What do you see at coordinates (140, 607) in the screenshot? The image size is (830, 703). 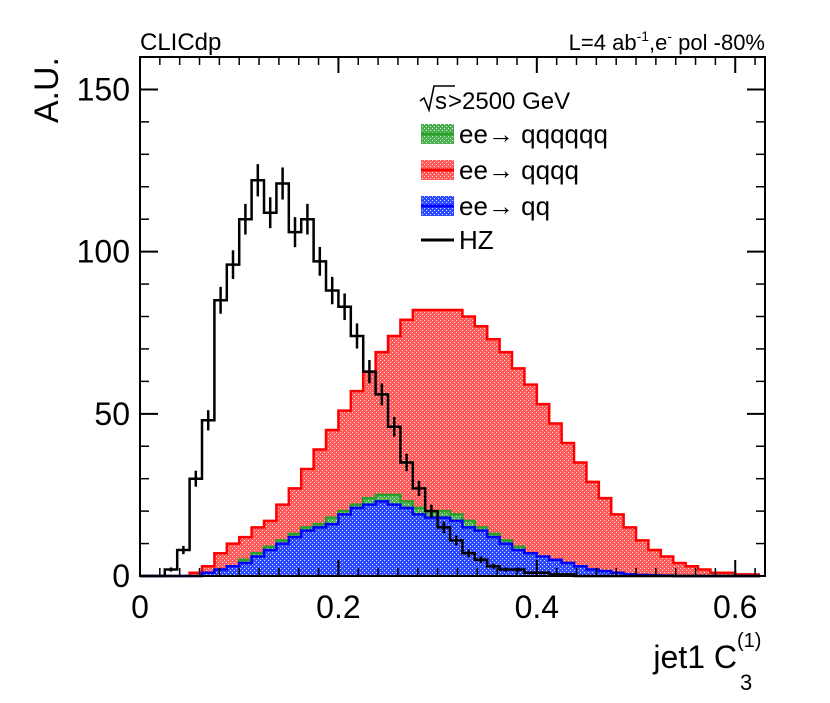 I see `x-tick-label: 0` at bounding box center [140, 607].